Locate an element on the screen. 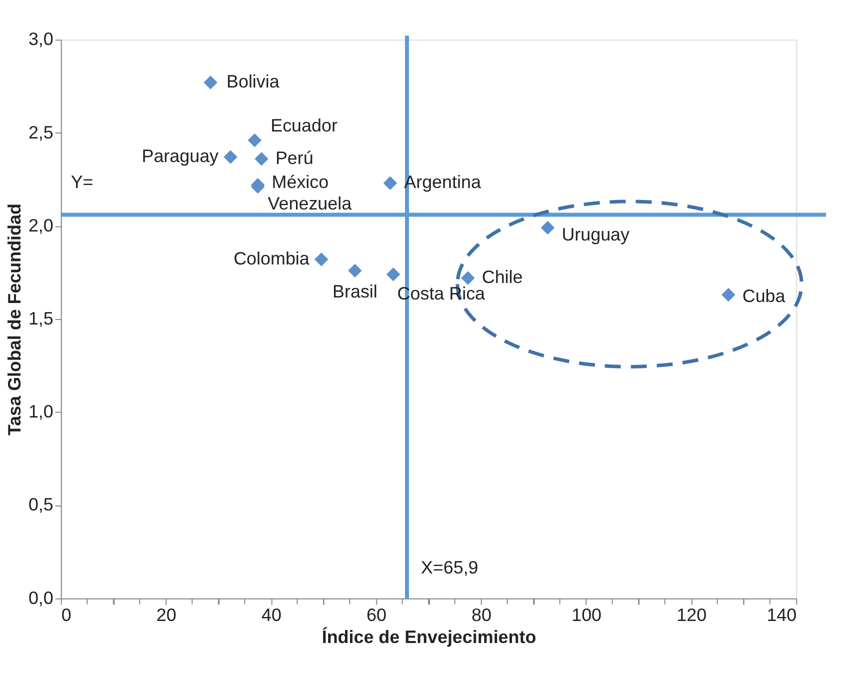  x-tick-label: 140 is located at coordinates (781, 614).